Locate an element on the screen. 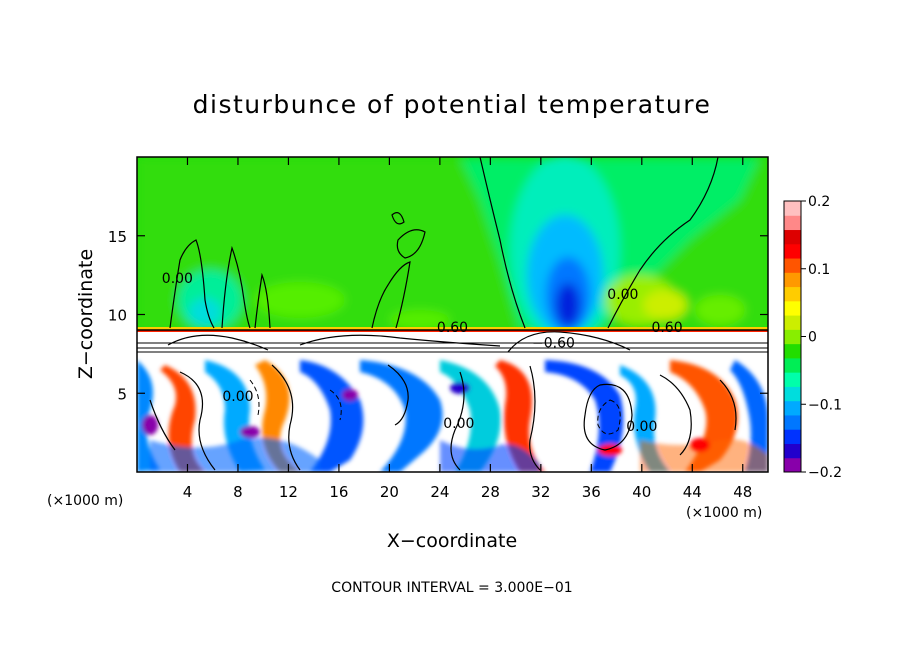 The height and width of the screenshot is (658, 904). x-unit-label: (×1000 m) is located at coordinates (724, 513).